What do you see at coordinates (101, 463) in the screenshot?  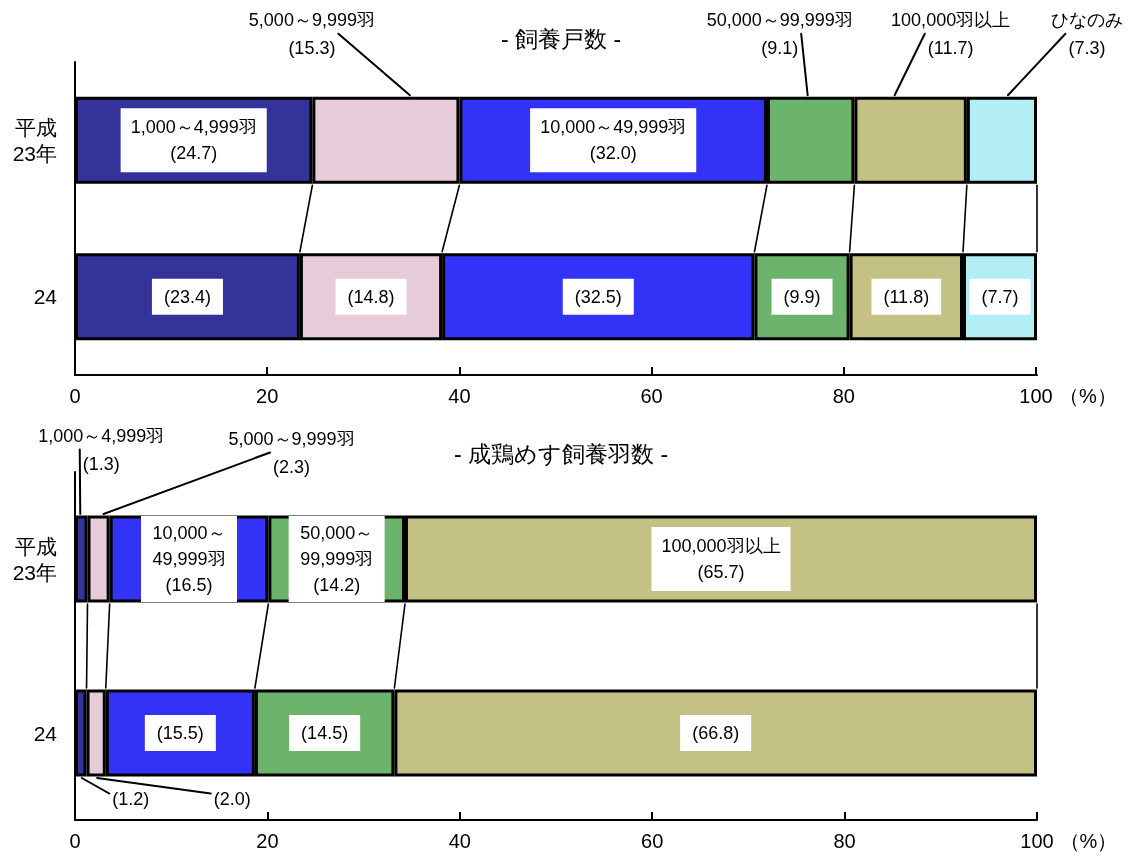 I see `data-label: (1.3)` at bounding box center [101, 463].